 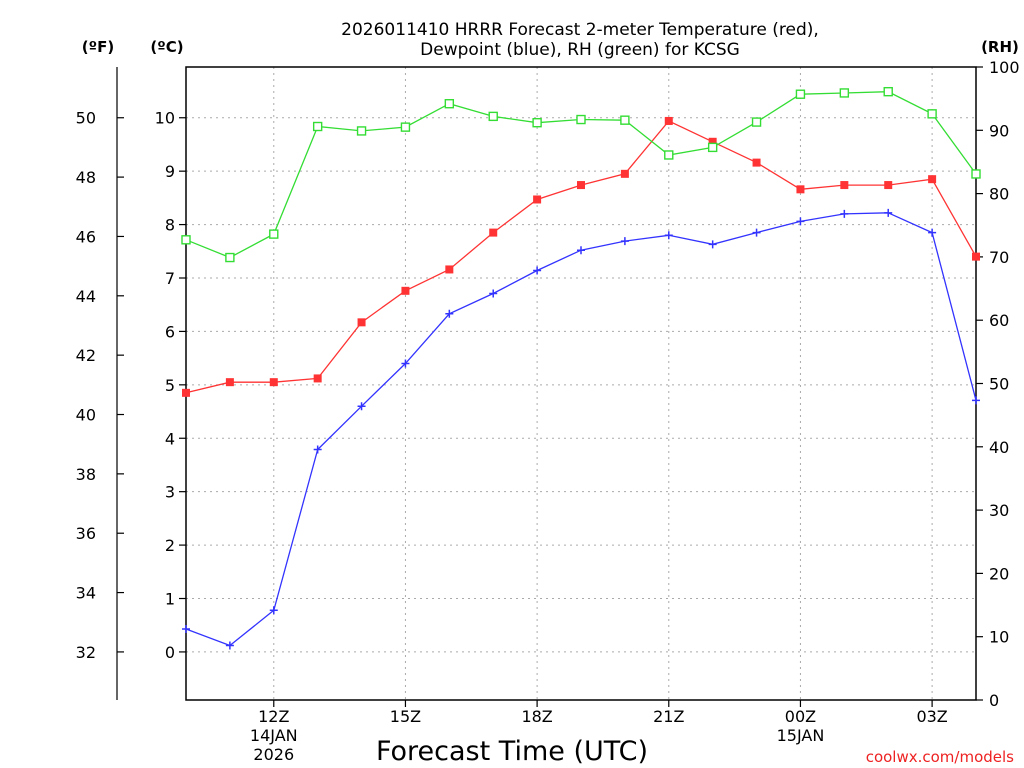 What do you see at coordinates (86, 593) in the screenshot?
I see `fahrenheit-tick-label: 34` at bounding box center [86, 593].